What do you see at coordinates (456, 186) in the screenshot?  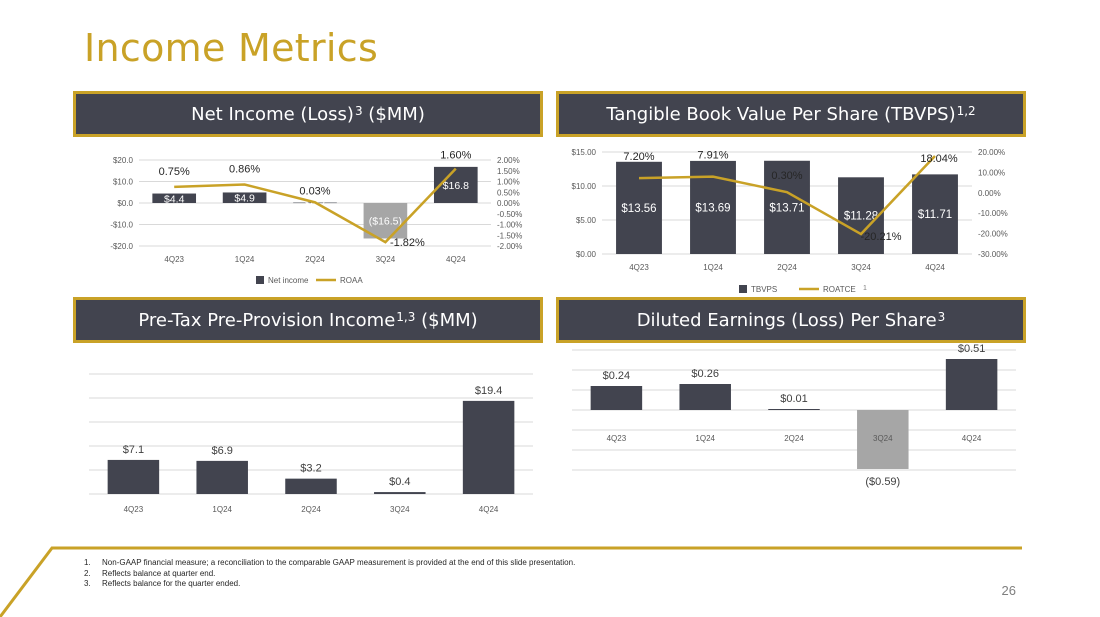 I see `bar-data-label: $16.8` at bounding box center [456, 186].